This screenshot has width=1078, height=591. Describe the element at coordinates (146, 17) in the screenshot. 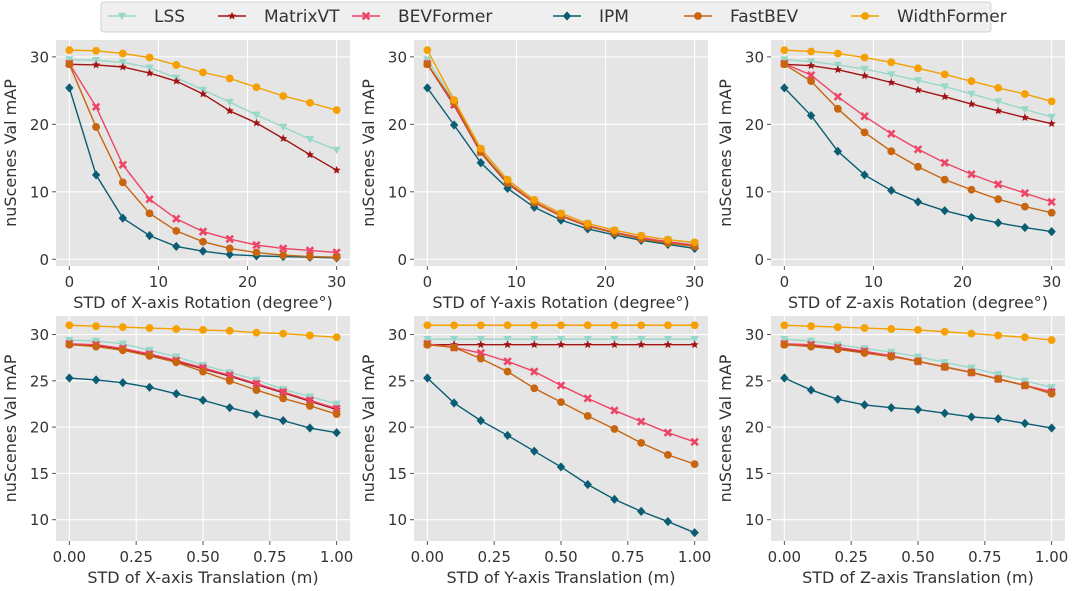

I see `legend-item-lss: LSS` at that location.